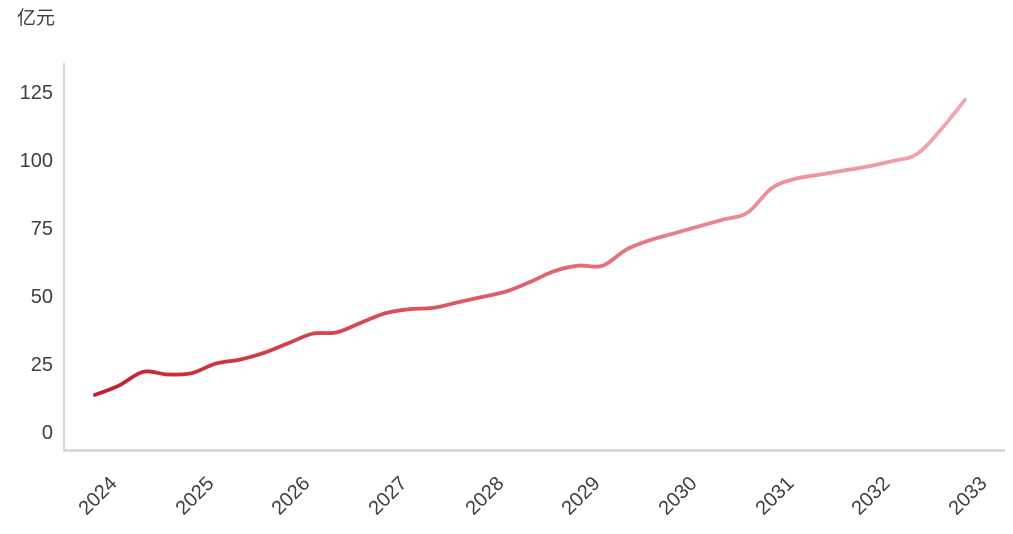 The height and width of the screenshot is (534, 1013). Describe the element at coordinates (41, 229) in the screenshot. I see `y-tick-label: 75` at that location.